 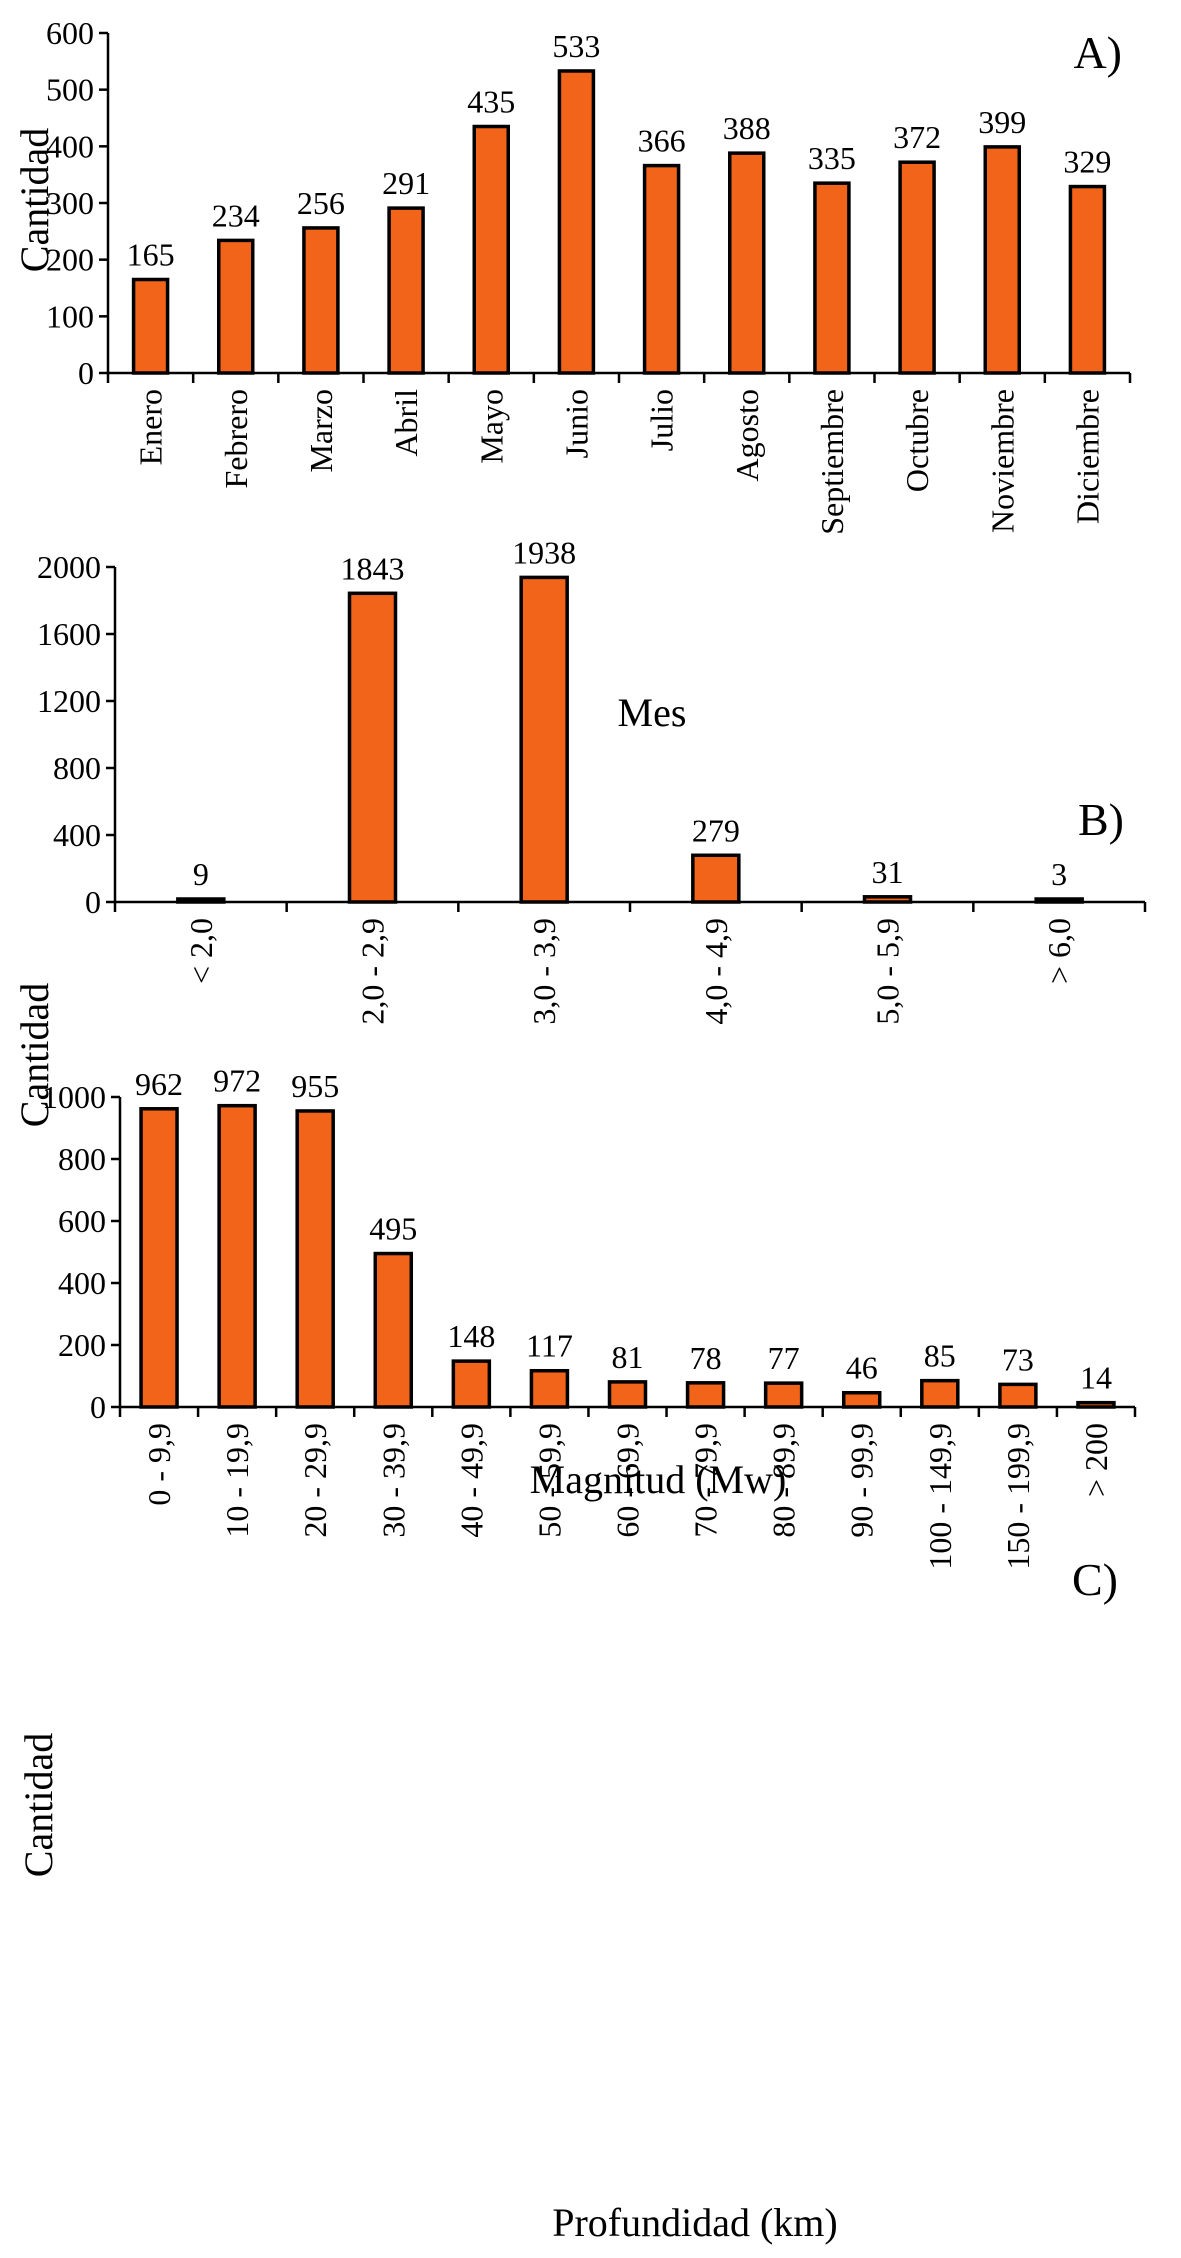 I want to click on category-label: Septiembre, so click(x=832, y=462).